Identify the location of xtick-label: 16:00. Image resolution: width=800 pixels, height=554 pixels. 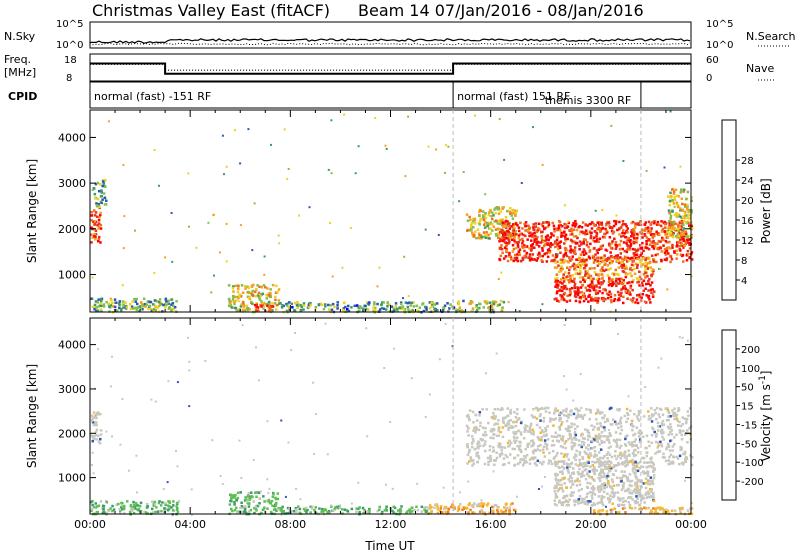
(491, 524).